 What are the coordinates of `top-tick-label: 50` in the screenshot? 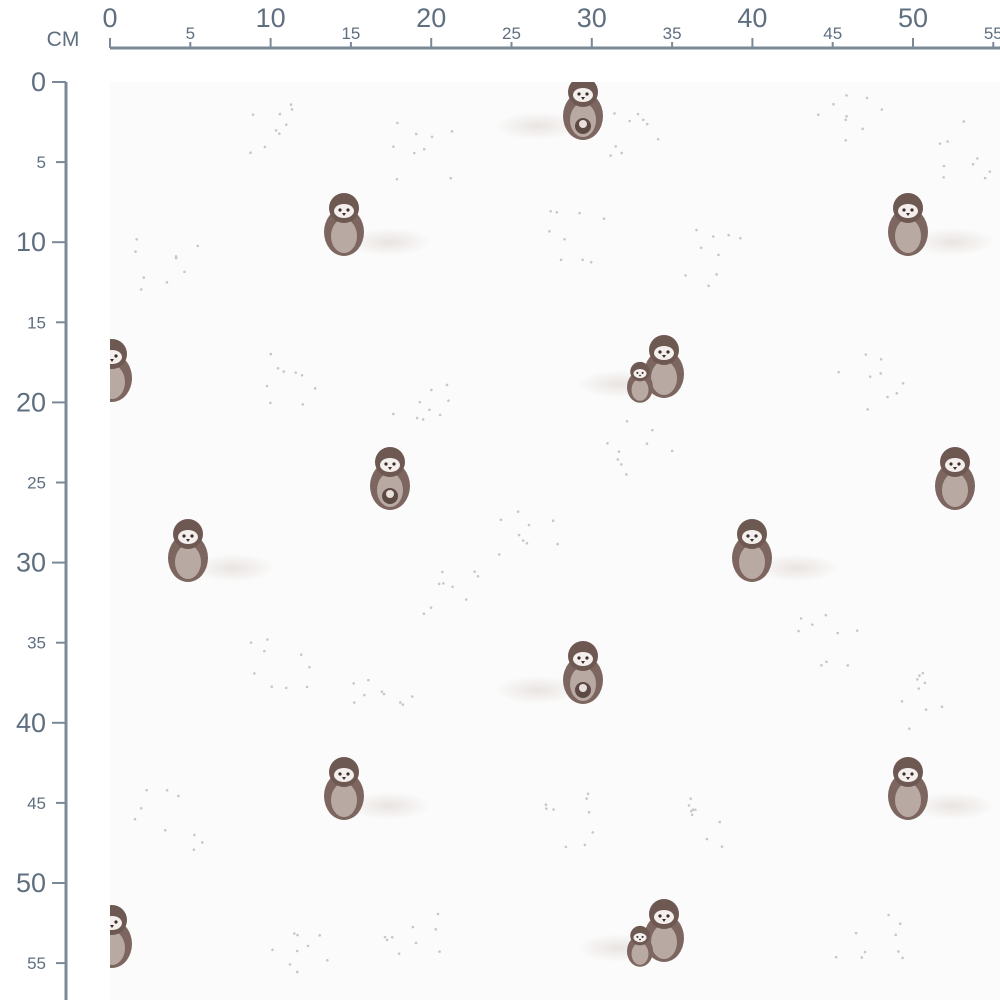 It's located at (913, 18).